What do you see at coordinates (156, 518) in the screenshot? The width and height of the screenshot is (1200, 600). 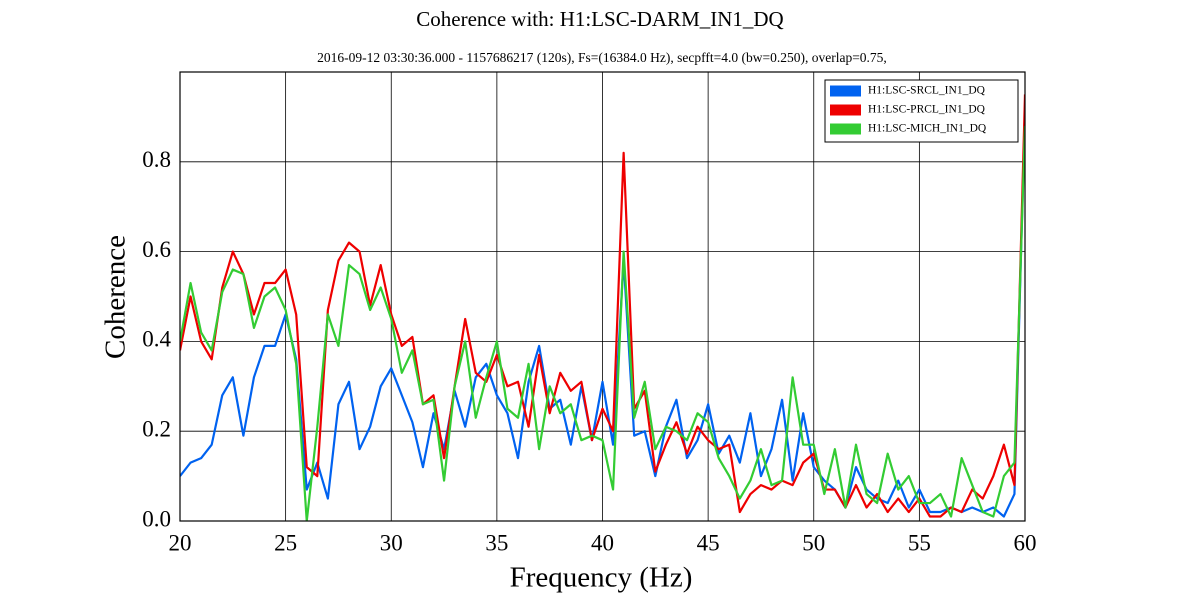 I see `y-tick-label: 0.0` at bounding box center [156, 518].